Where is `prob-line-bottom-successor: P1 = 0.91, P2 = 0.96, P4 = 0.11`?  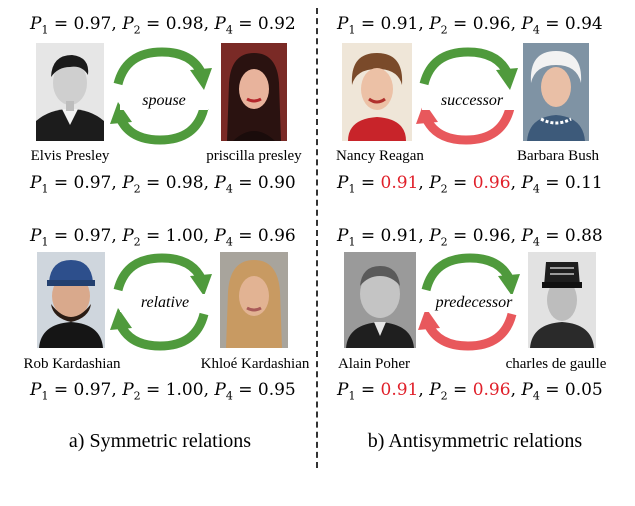
prob-line-bottom-successor: P1 = 0.91, P2 = 0.96, P4 = 0.11 is located at coordinates (470, 184).